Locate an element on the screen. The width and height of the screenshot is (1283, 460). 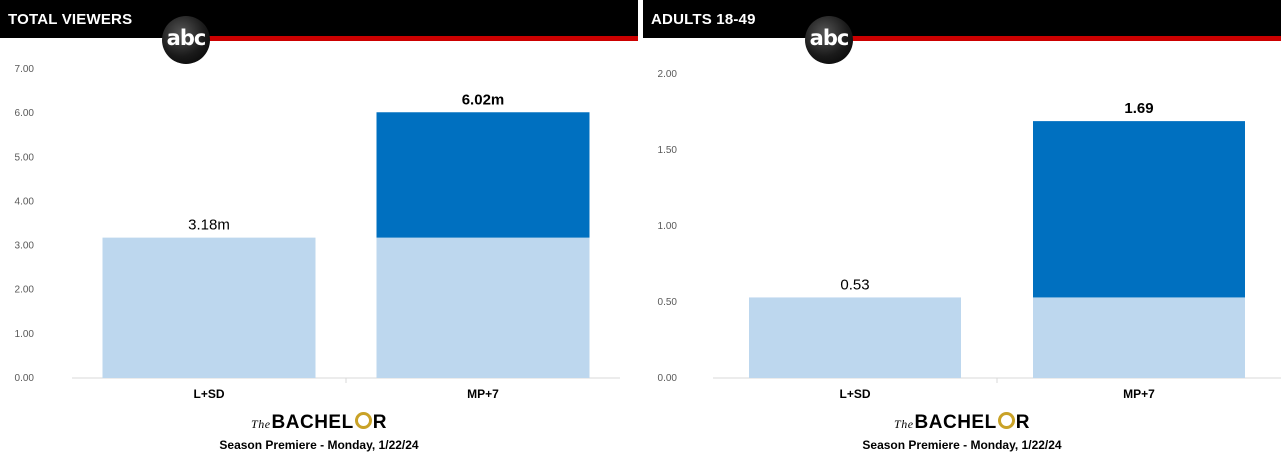
title-bar: TOTAL VIEWERS is located at coordinates (319, 19).